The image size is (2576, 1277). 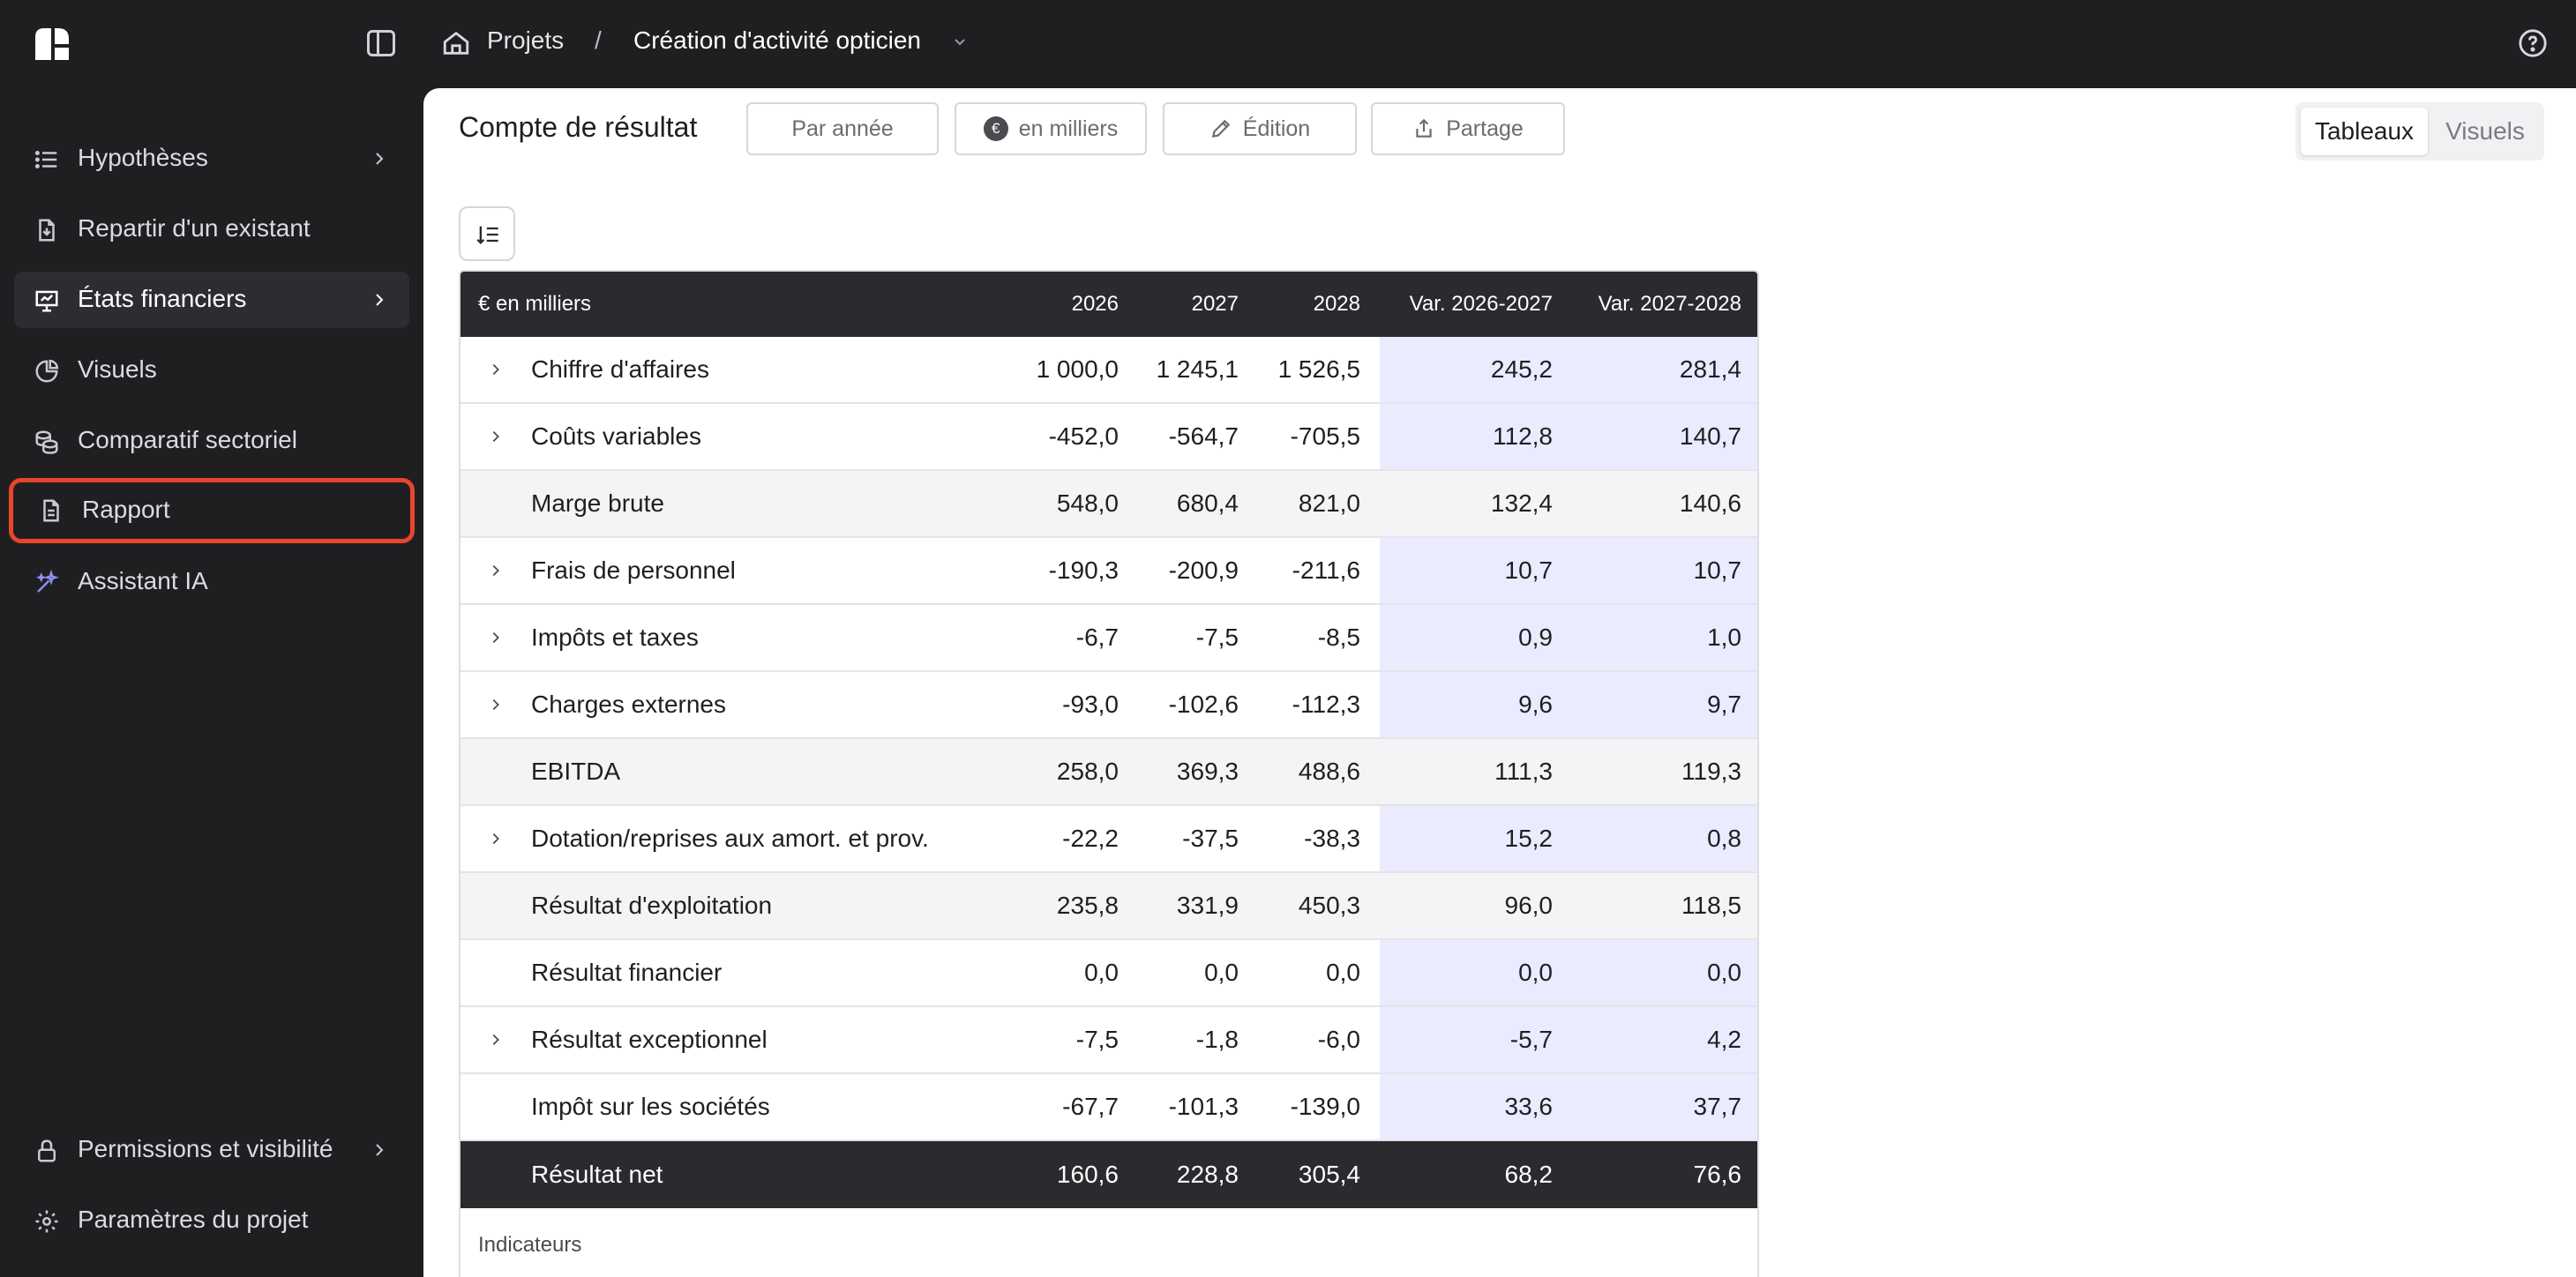 What do you see at coordinates (1091, 704) in the screenshot?
I see `cell-2026: -93,0` at bounding box center [1091, 704].